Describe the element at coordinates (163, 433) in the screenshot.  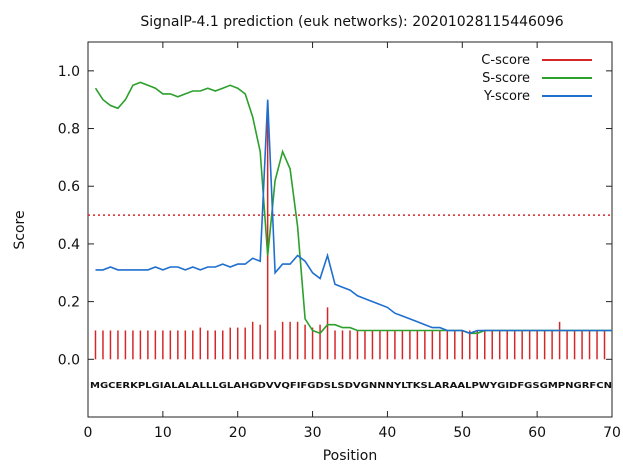
I see `x-tick-label: 10` at that location.